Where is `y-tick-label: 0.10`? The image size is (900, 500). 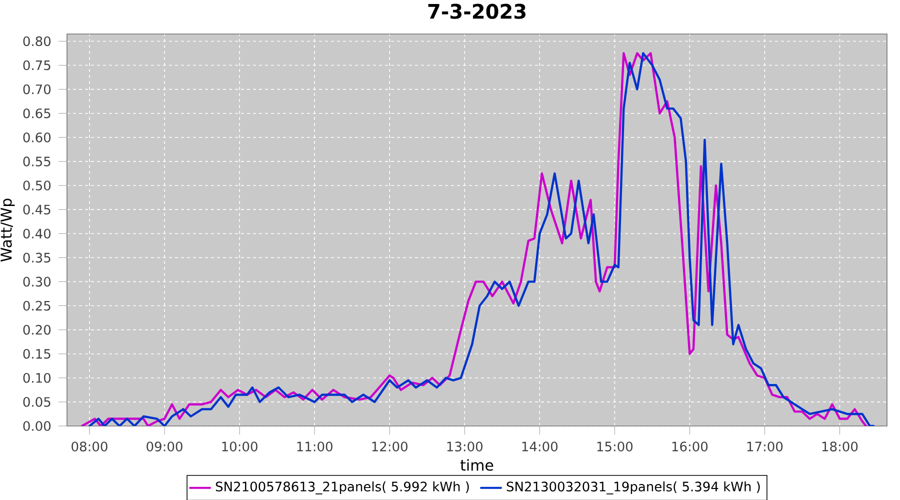
y-tick-label: 0.10 is located at coordinates (37, 378).